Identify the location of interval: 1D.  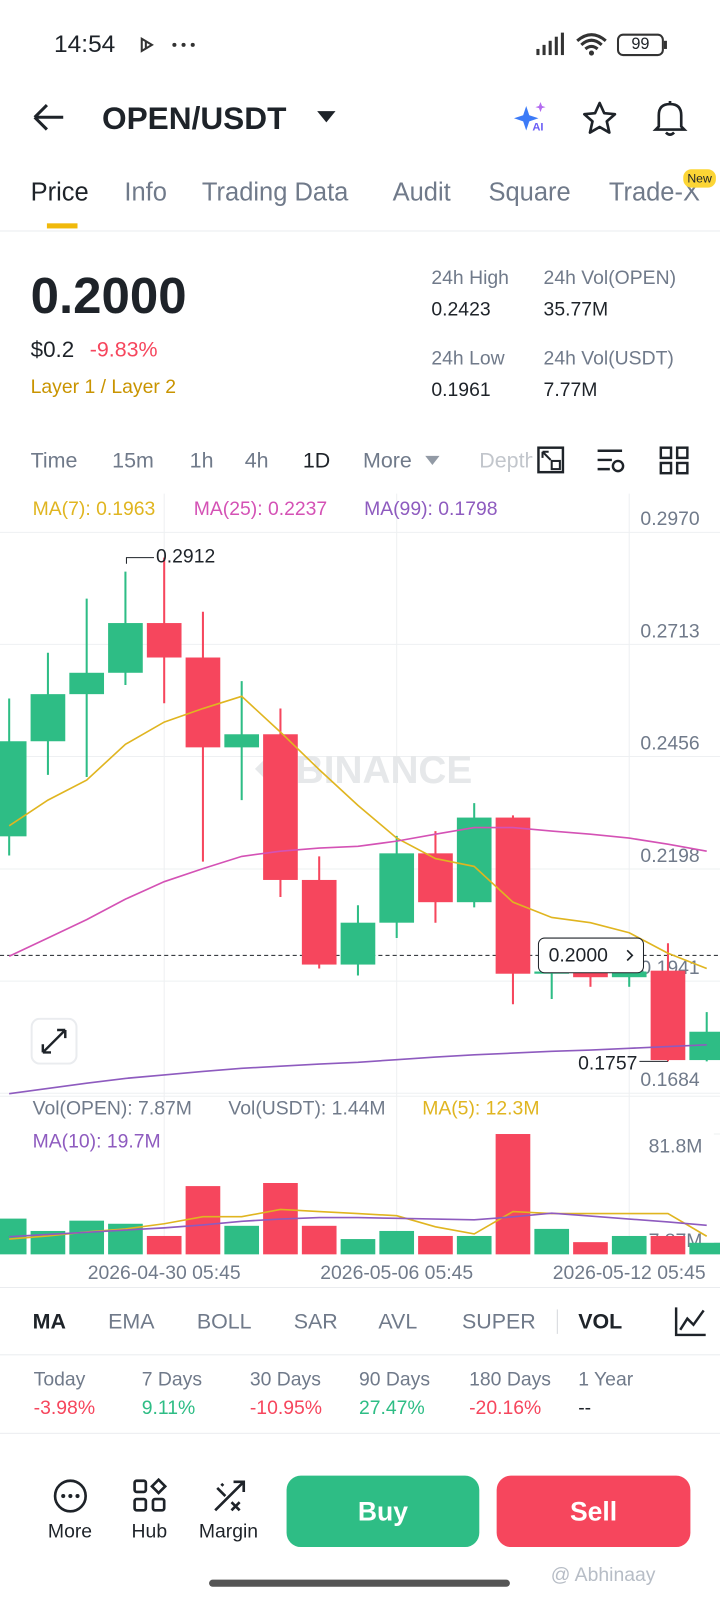
(316, 461).